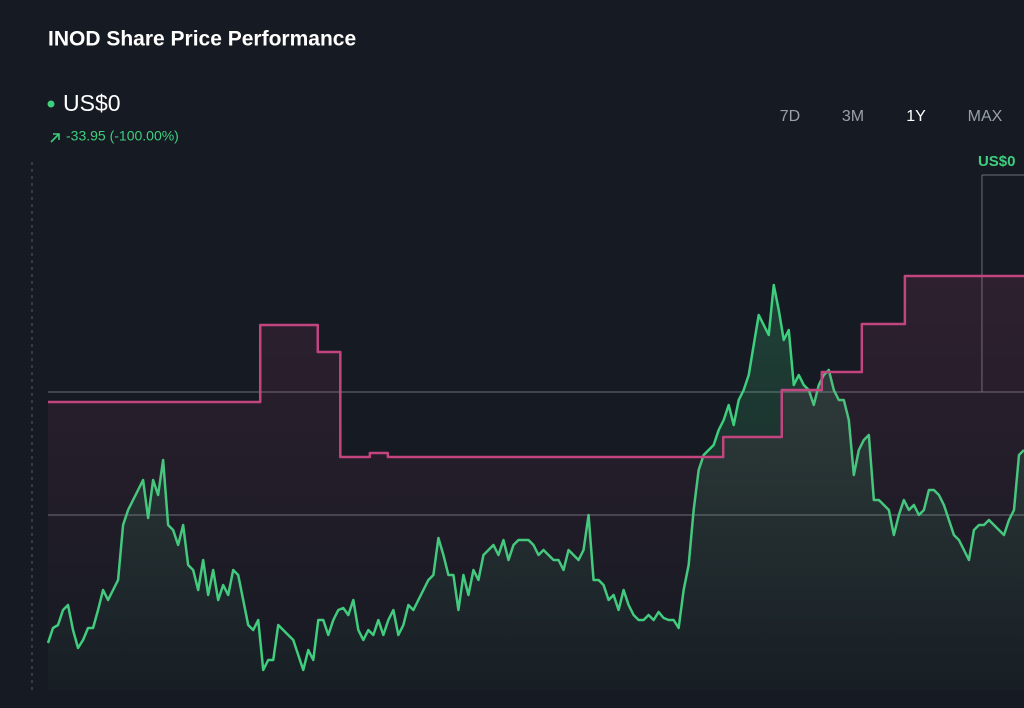 This screenshot has width=1024, height=708. What do you see at coordinates (202, 39) in the screenshot?
I see `title: INOD Share Price Performance` at bounding box center [202, 39].